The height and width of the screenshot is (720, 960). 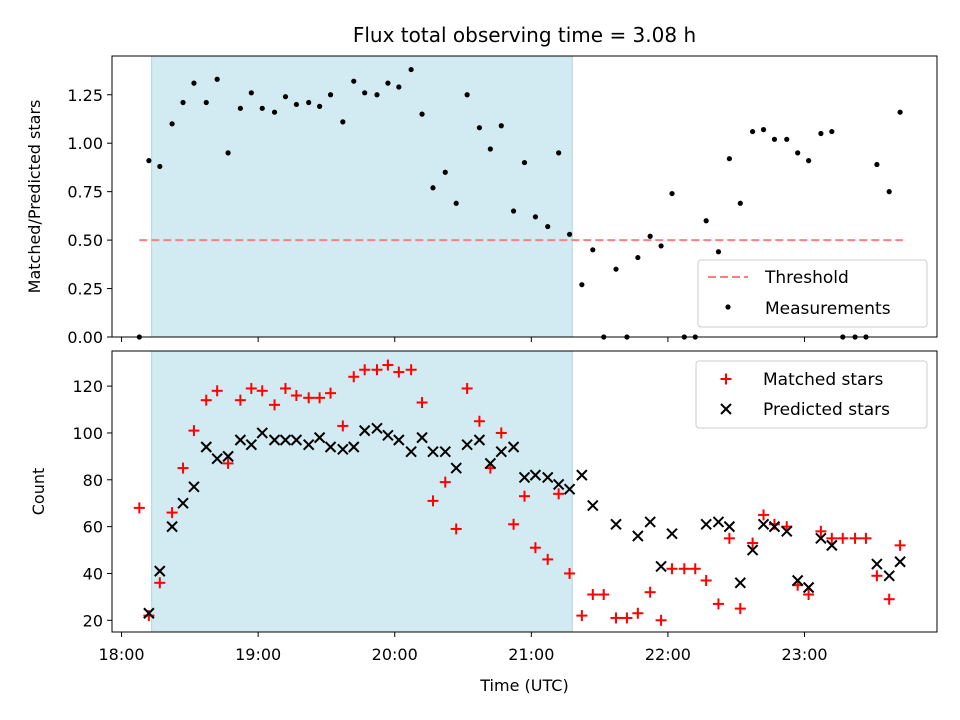 I want to click on bottom-x-ticks: 18:00 19:00 20:00 21:00 22:00 23:00, so click(x=463, y=648).